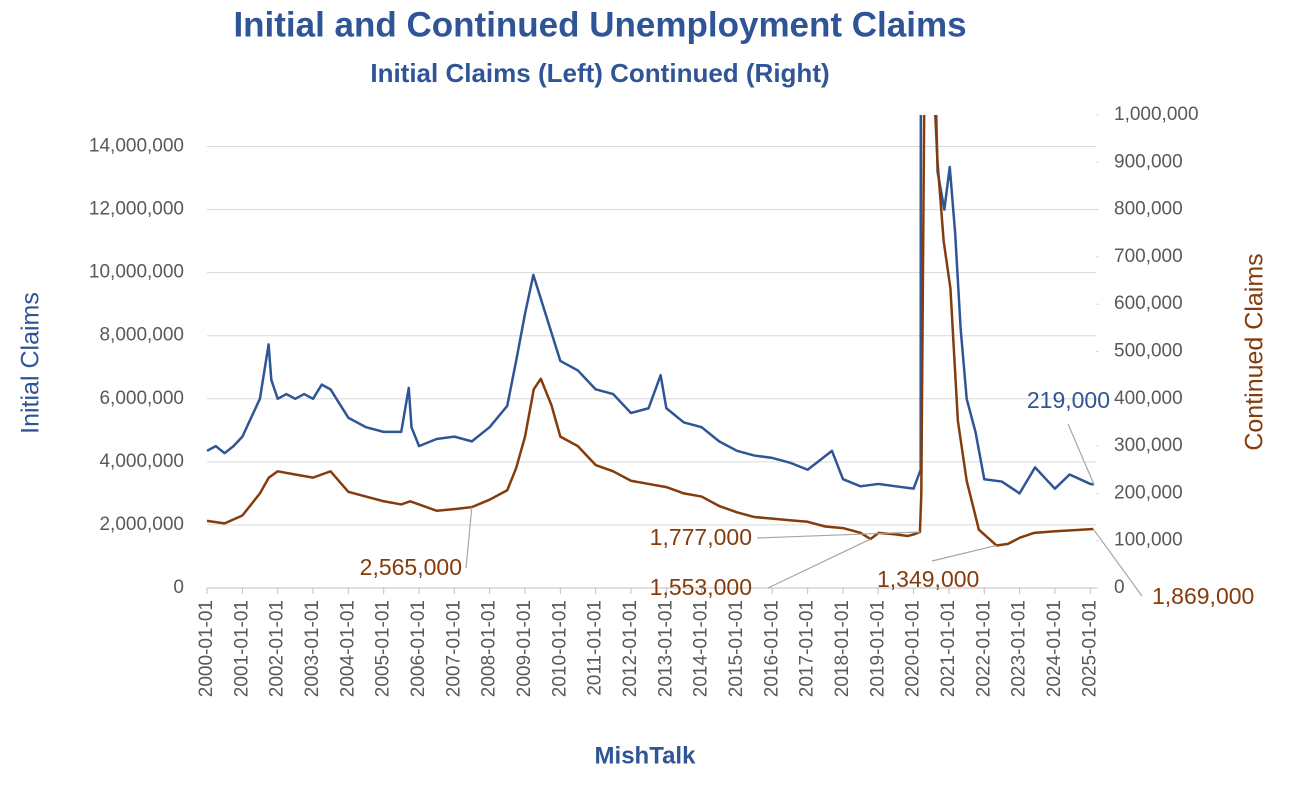  Describe the element at coordinates (736, 648) in the screenshot. I see `x-tick-label: 2015-01-01` at that location.